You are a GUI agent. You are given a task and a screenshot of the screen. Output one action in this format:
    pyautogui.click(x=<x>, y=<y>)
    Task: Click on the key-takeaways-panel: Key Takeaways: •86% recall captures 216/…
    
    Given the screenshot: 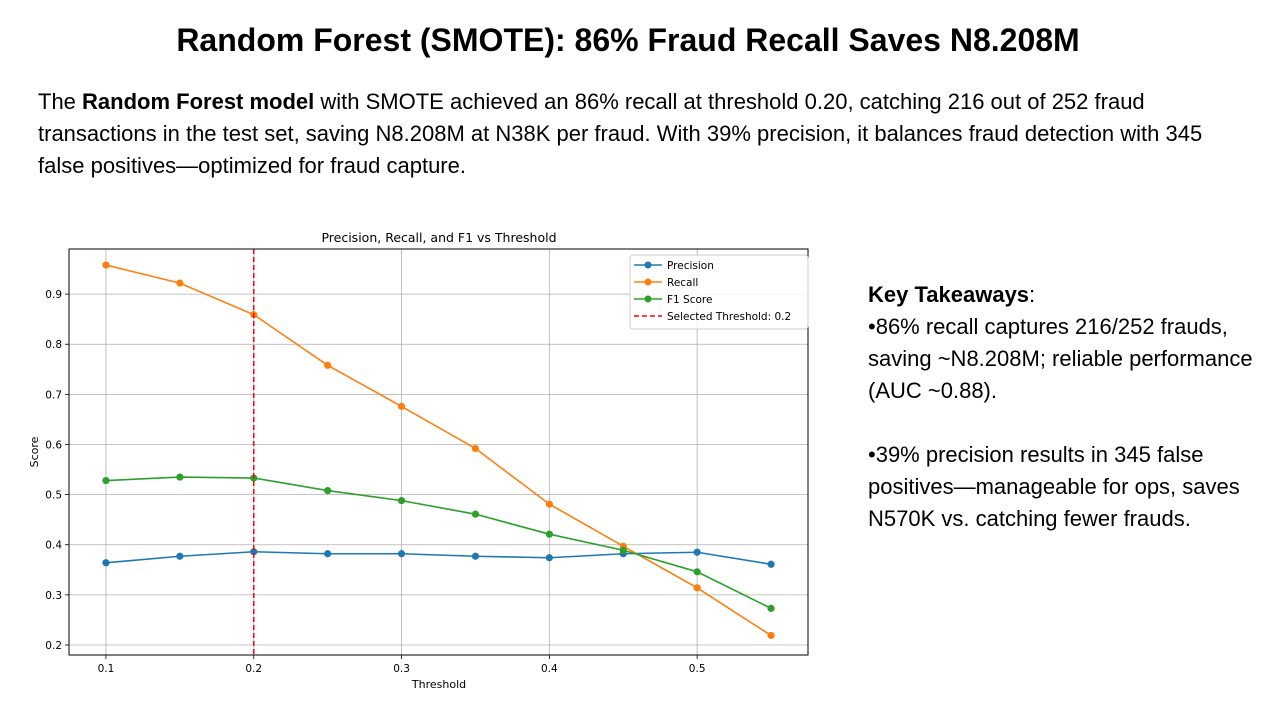 What is the action you would take?
    pyautogui.click(x=1068, y=407)
    